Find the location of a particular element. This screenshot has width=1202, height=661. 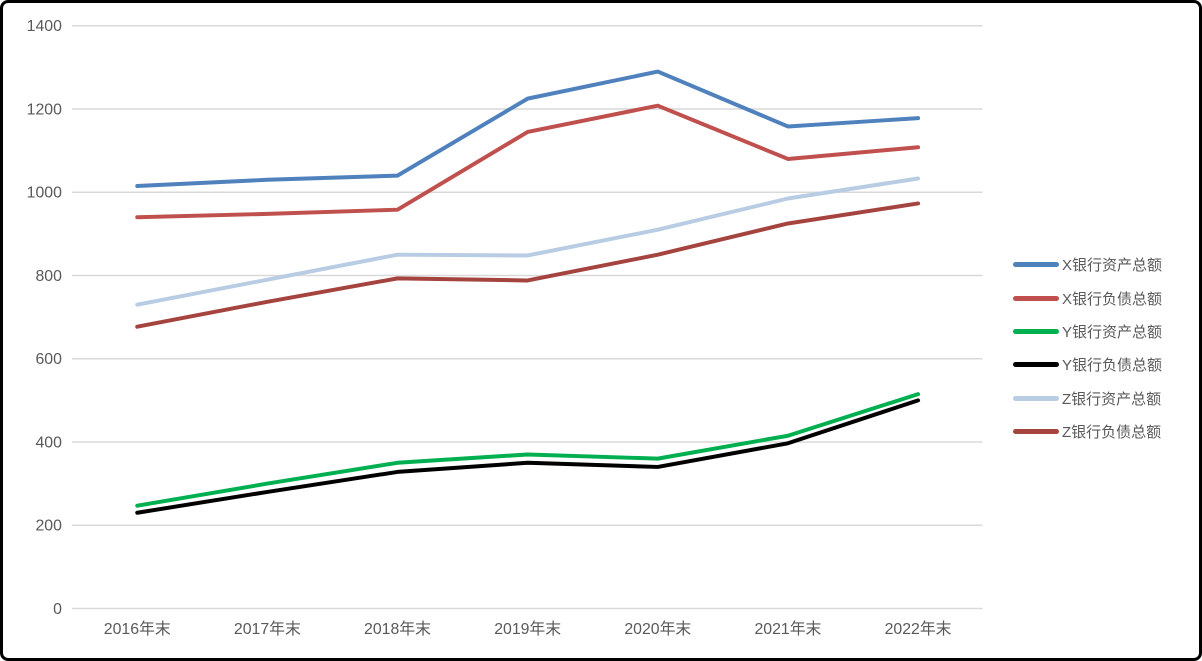

y-axis-tick-label: 400 is located at coordinates (49, 442).